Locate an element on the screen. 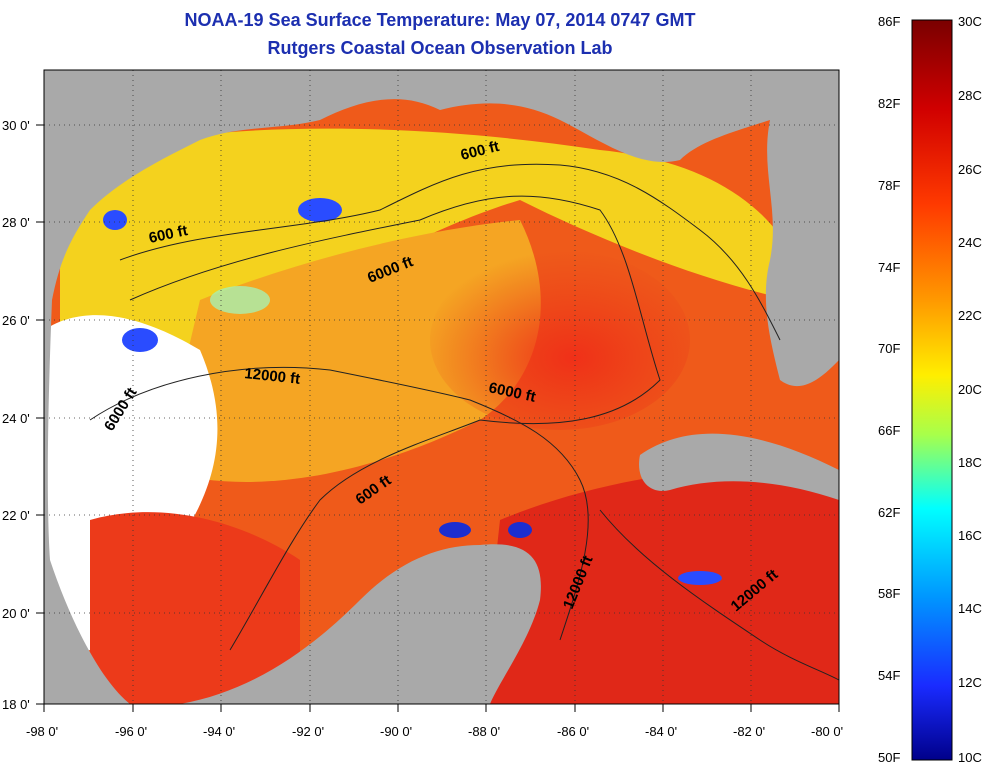  colorbar-c-label: 12C is located at coordinates (970, 682).